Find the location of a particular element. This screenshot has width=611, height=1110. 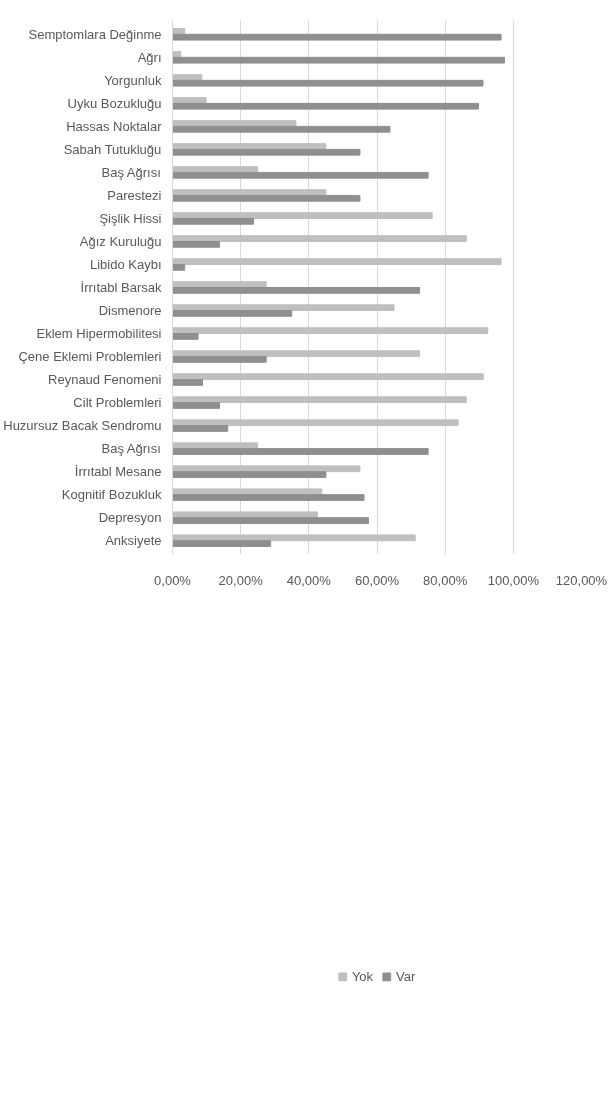

y-tick-label: Sabah Tutukluğu is located at coordinates (112, 149).